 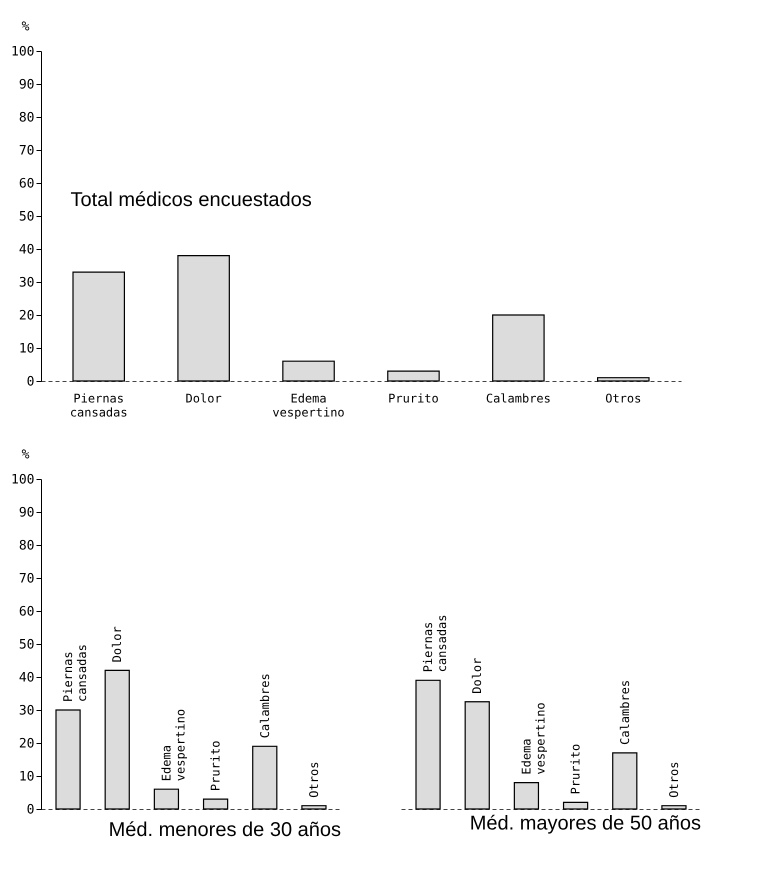 I want to click on text: Total médicos encuestados, so click(x=191, y=200).